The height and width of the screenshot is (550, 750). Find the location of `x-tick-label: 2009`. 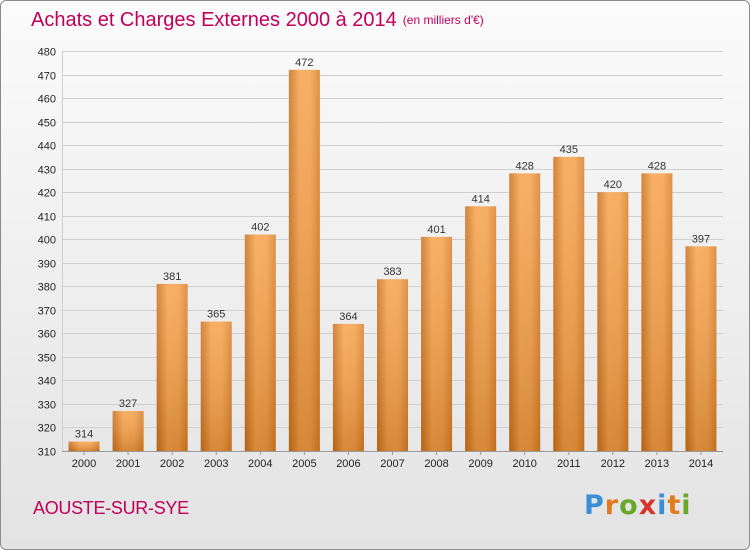

x-tick-label: 2009 is located at coordinates (480, 464).